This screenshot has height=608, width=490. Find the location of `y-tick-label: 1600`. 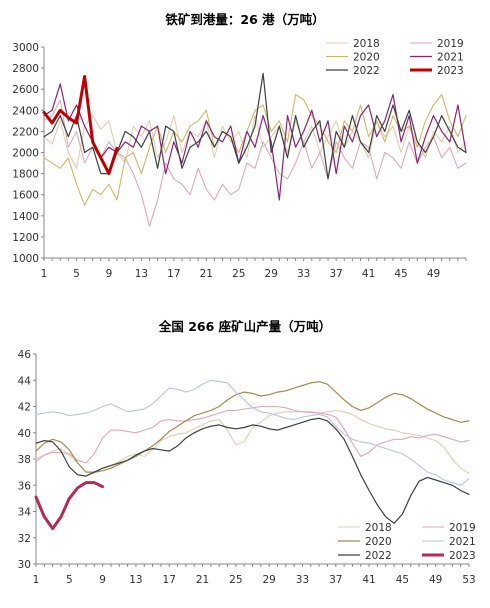

y-tick-label: 1600 is located at coordinates (25, 196).